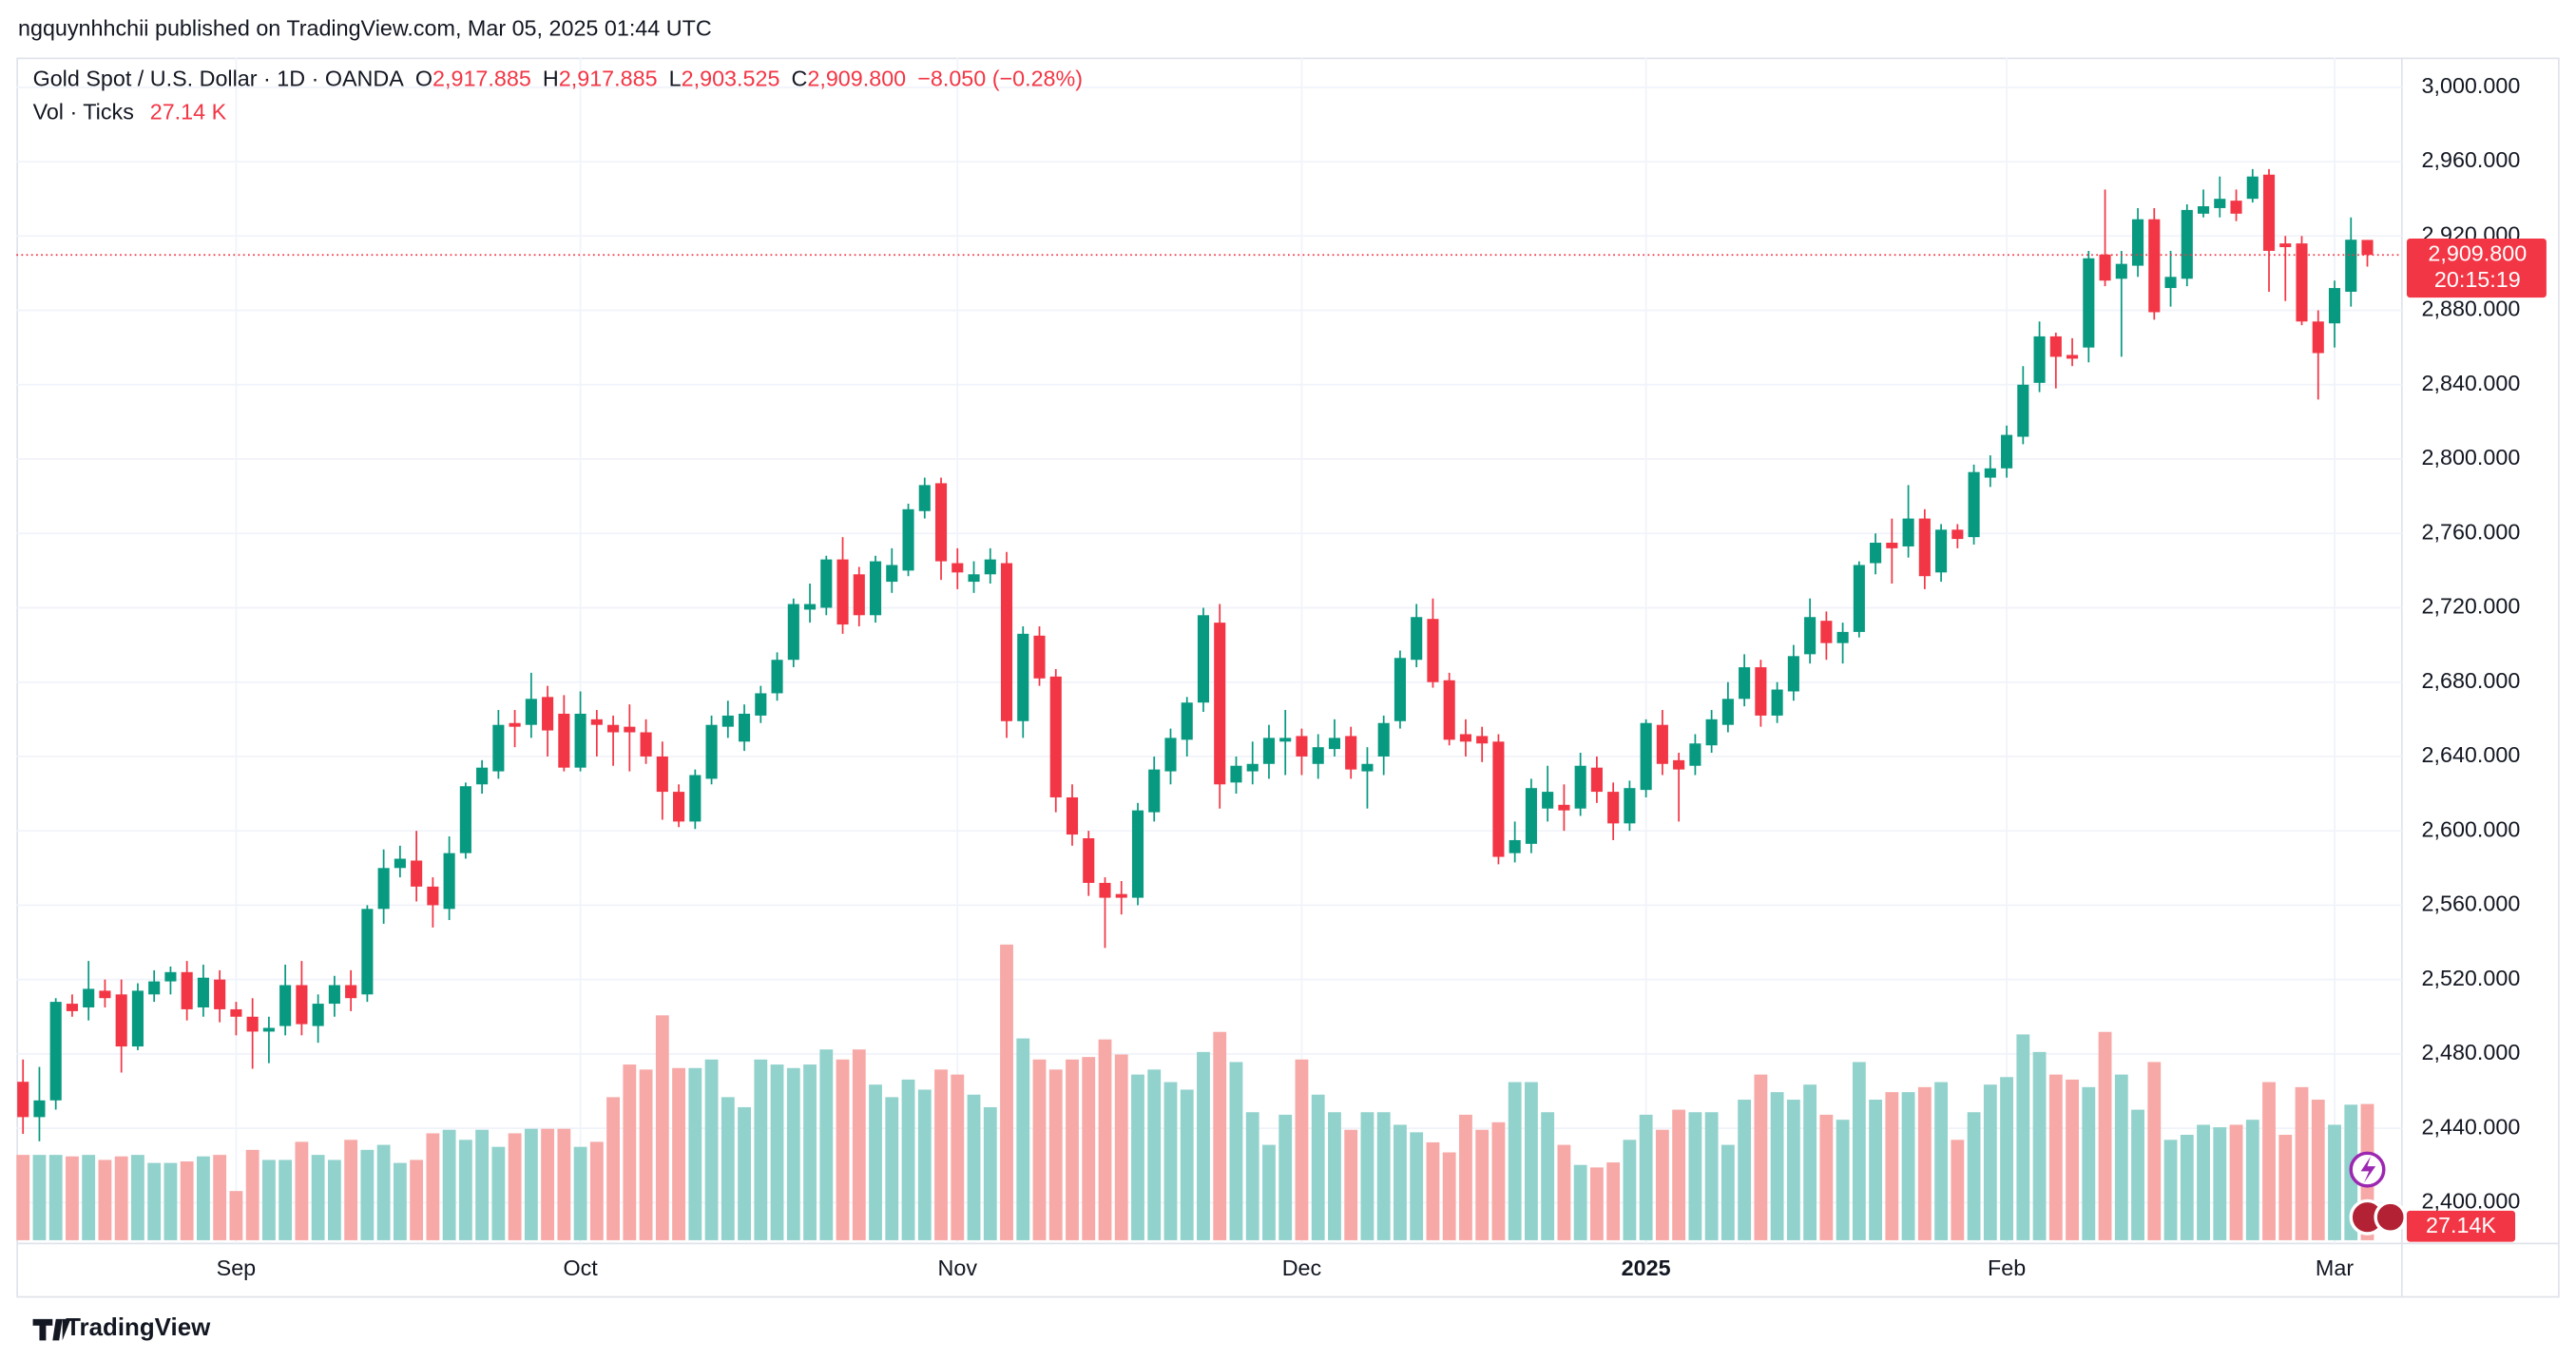 This screenshot has height=1361, width=2576. Describe the element at coordinates (2472, 383) in the screenshot. I see `y-tick-label: 2,840.000` at that location.